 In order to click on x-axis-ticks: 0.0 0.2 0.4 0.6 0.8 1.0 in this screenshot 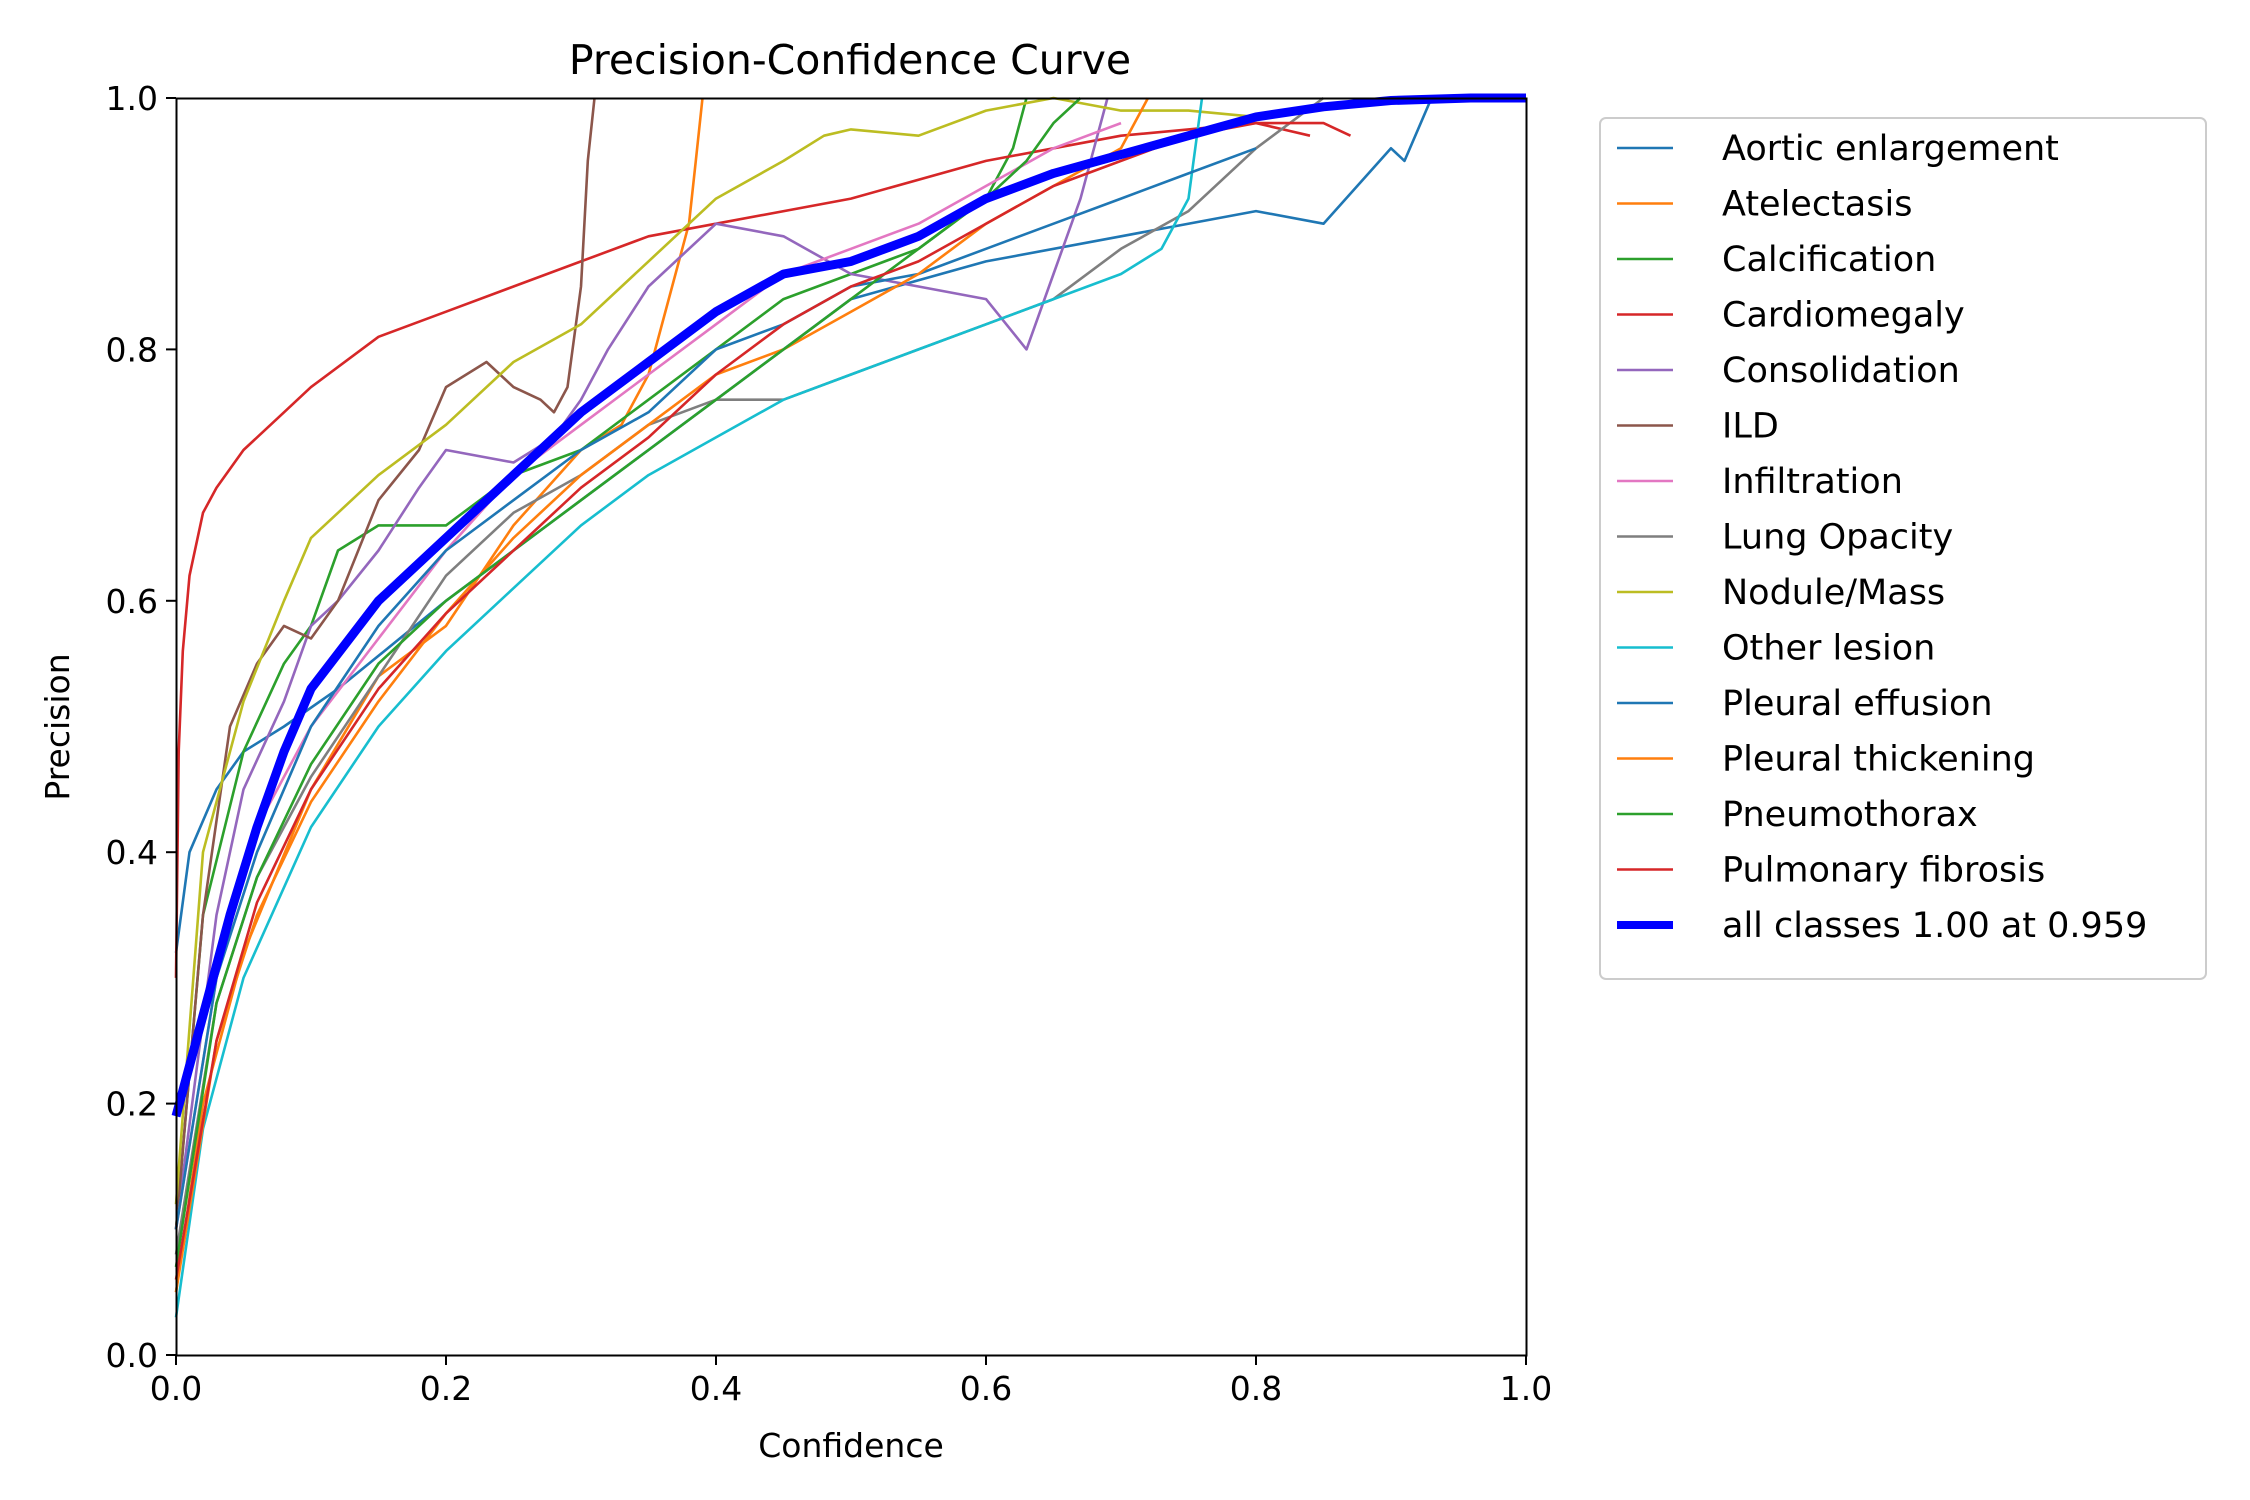, I will do `click(851, 1381)`.